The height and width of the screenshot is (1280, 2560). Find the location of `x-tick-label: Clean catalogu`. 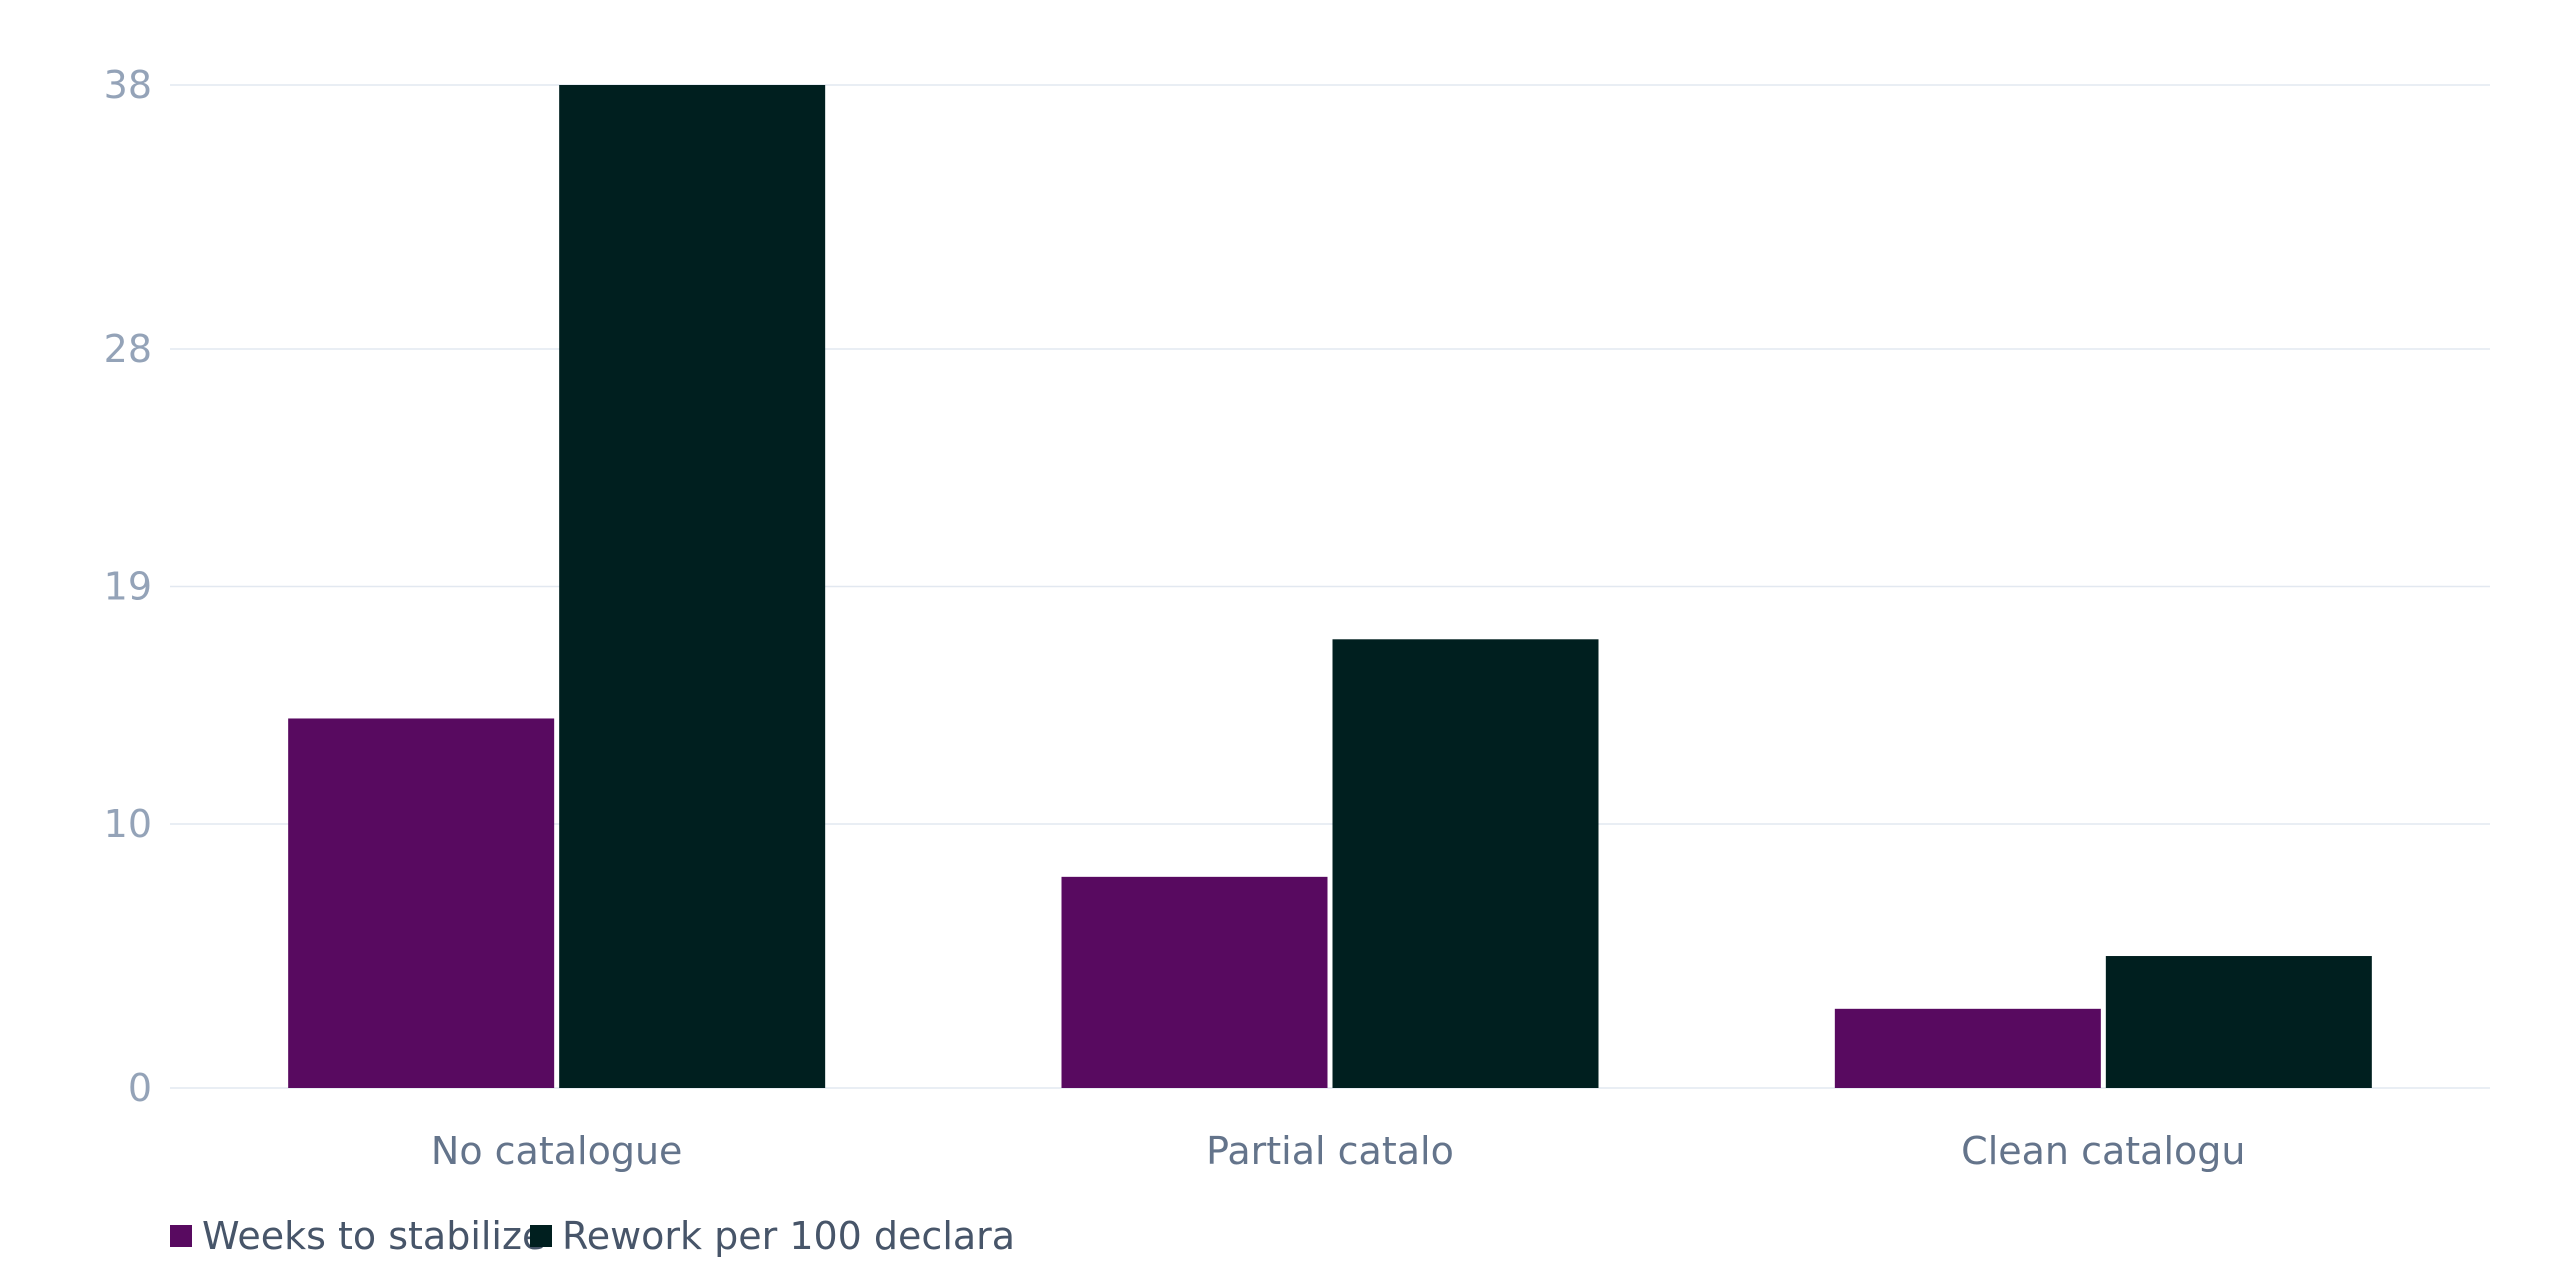

x-tick-label: Clean catalogu is located at coordinates (2103, 1151).